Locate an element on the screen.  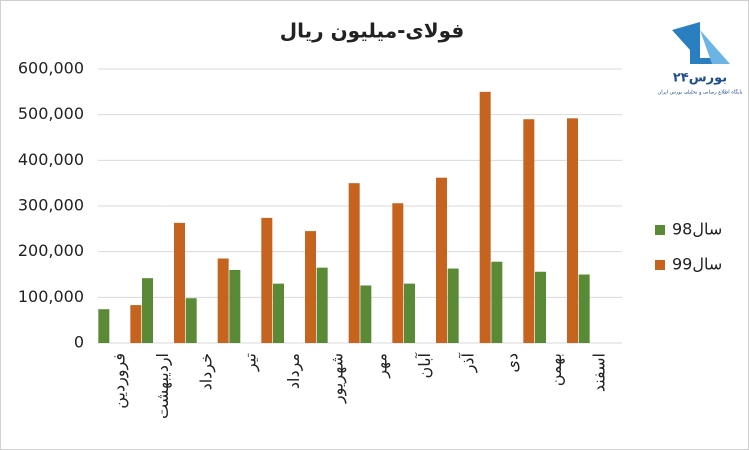
chart-title: فولای-میلیون ریال is located at coordinates (372, 31).